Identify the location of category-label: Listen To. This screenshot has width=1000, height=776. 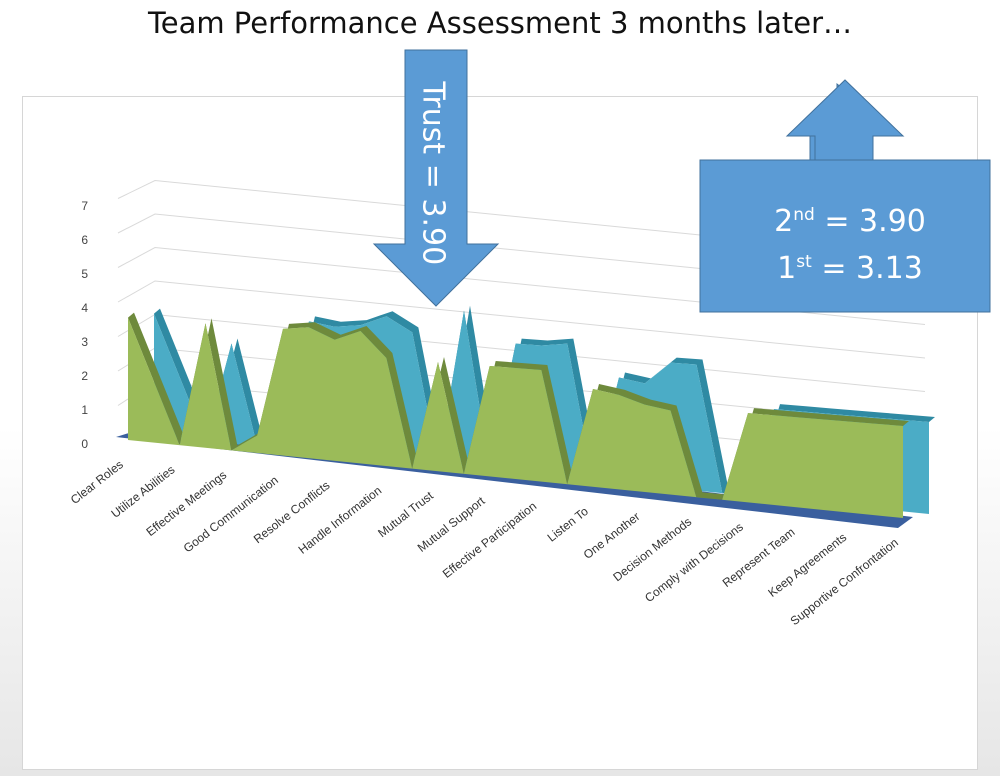
(568, 524).